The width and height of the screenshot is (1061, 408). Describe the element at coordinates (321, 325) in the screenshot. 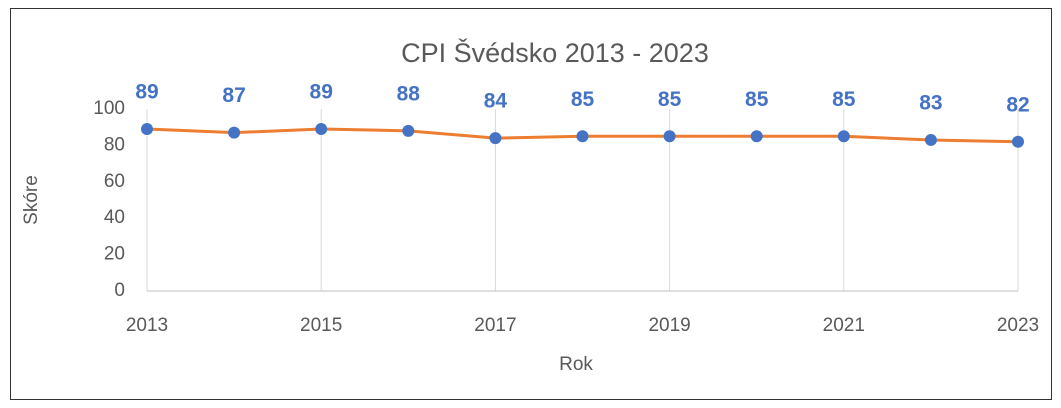

I see `x-tick-label: 2015` at that location.